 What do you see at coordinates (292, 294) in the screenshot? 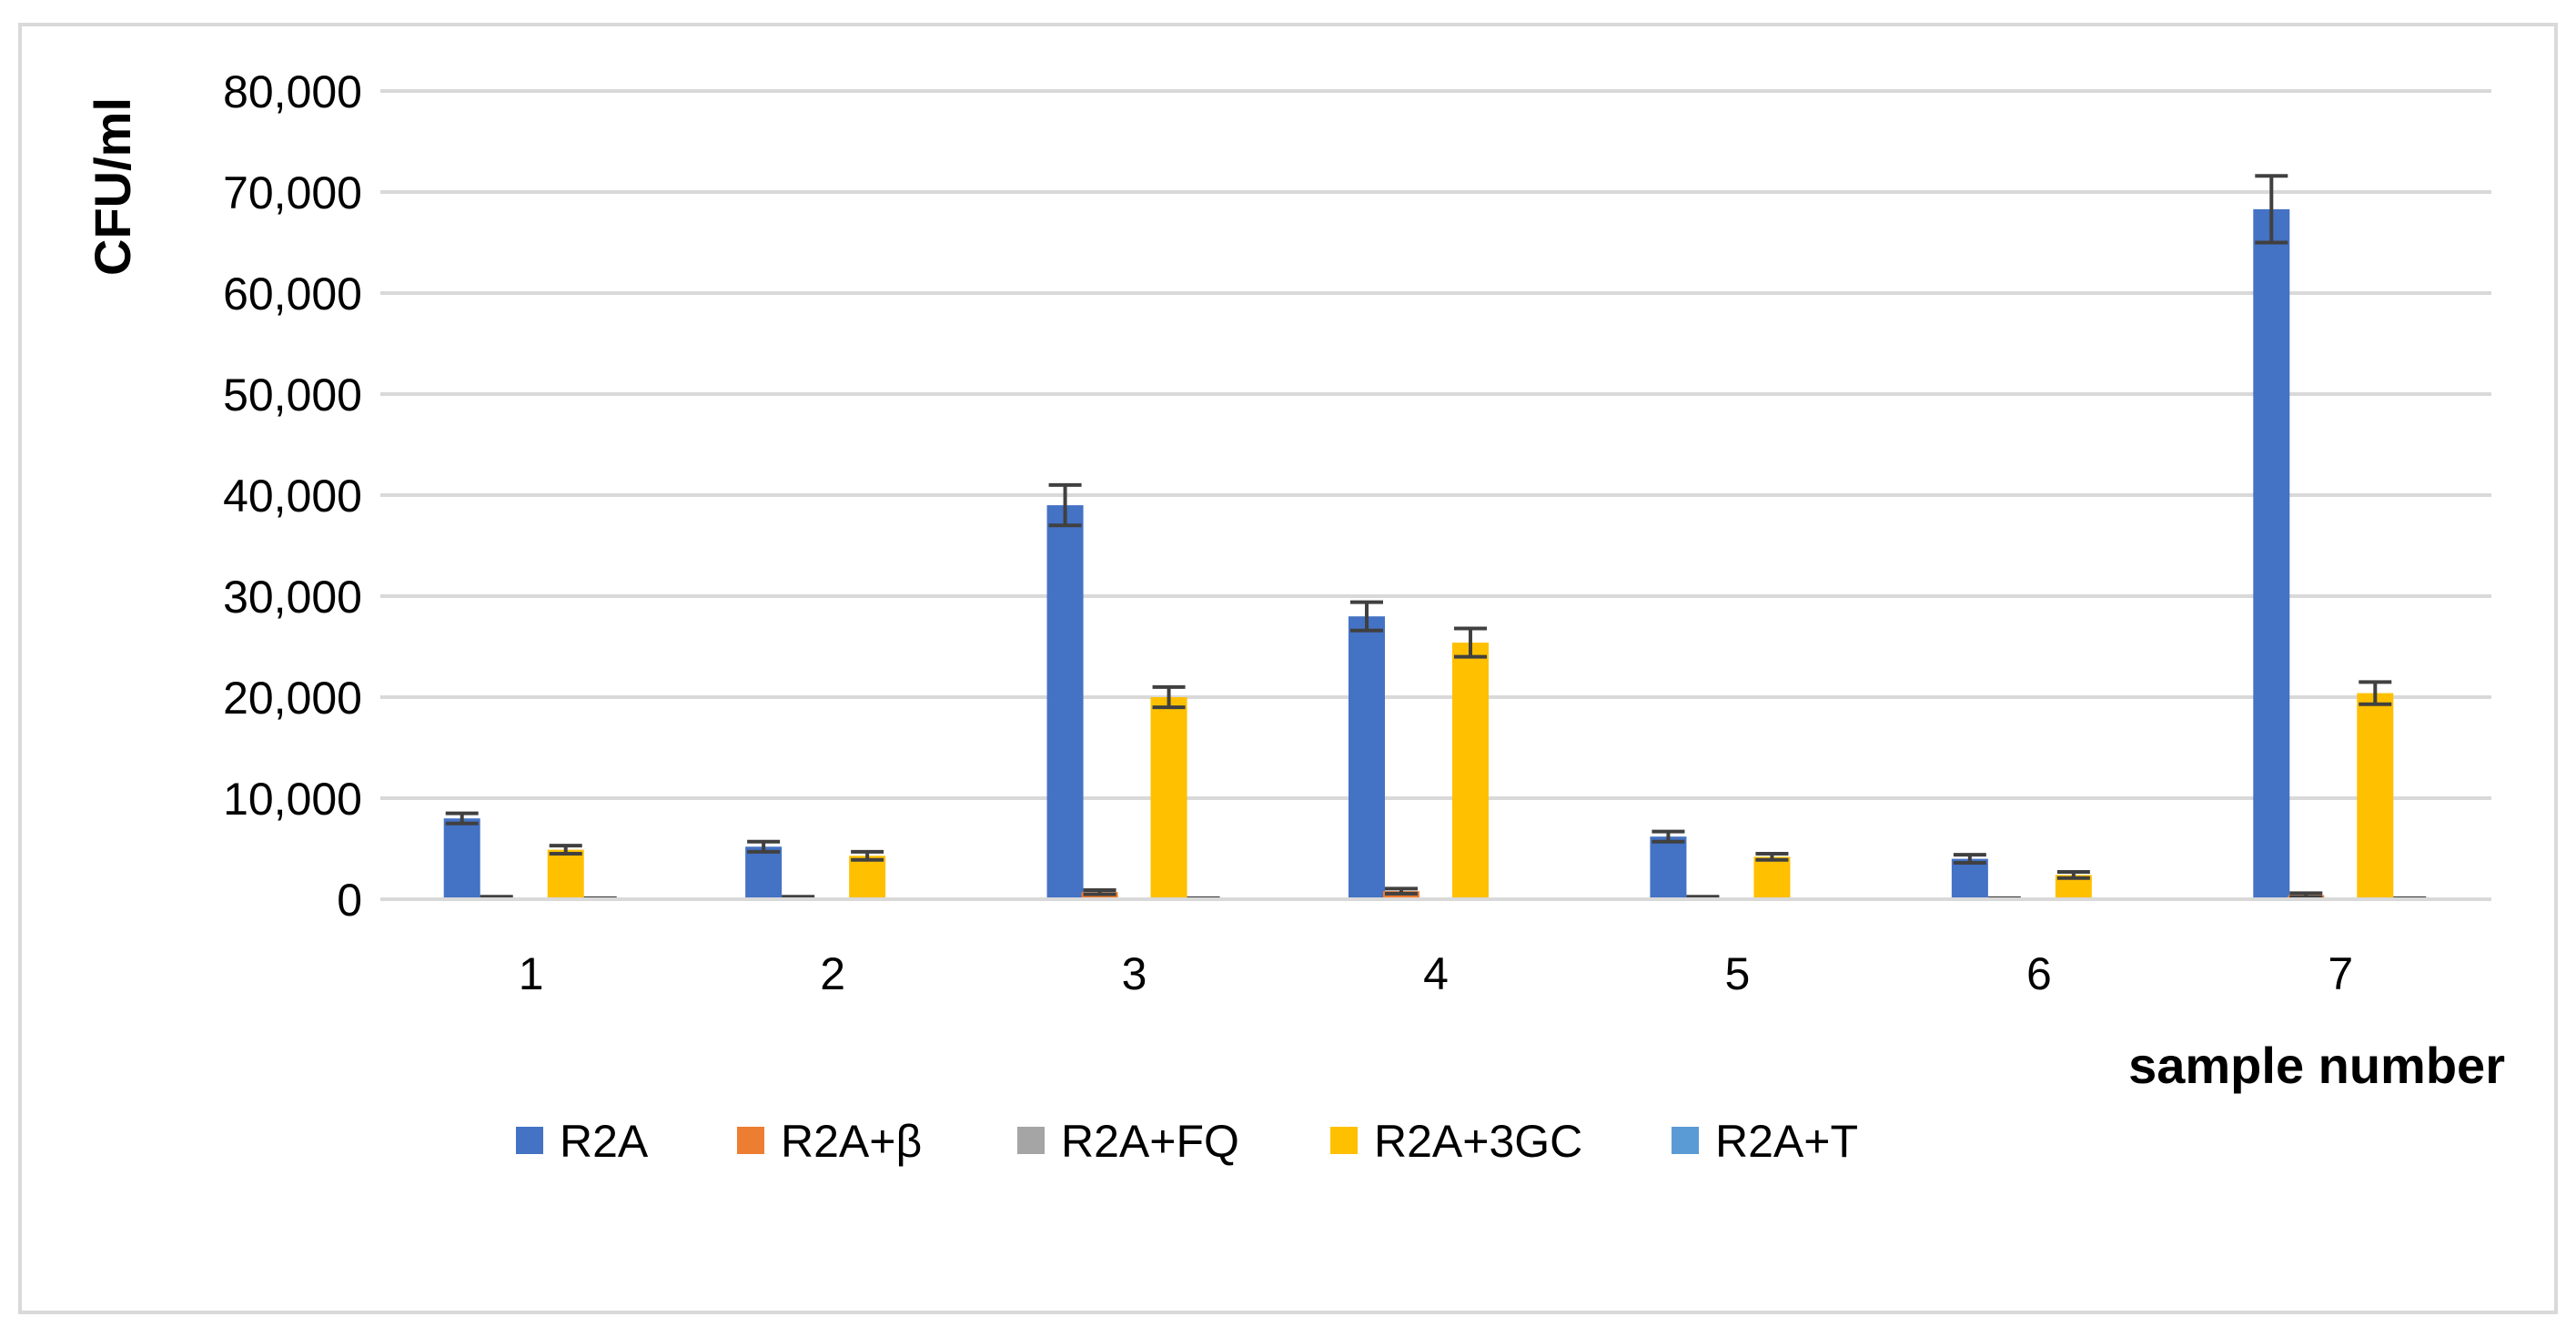
I see `y-tick-label: 60,000` at bounding box center [292, 294].